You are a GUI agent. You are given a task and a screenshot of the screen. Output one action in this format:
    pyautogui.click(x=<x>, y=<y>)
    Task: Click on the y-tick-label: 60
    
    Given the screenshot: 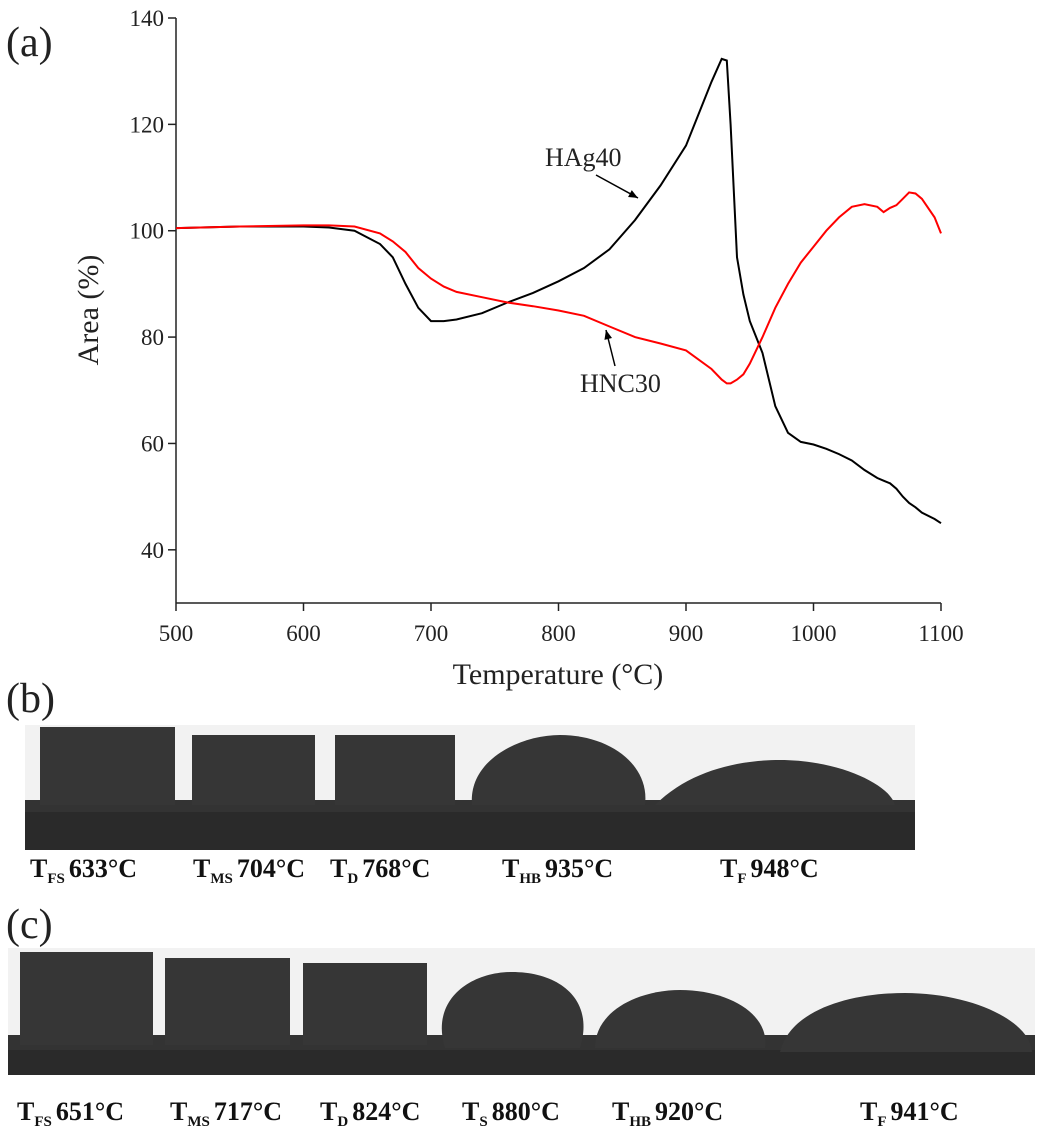 What is the action you would take?
    pyautogui.click(x=152, y=443)
    